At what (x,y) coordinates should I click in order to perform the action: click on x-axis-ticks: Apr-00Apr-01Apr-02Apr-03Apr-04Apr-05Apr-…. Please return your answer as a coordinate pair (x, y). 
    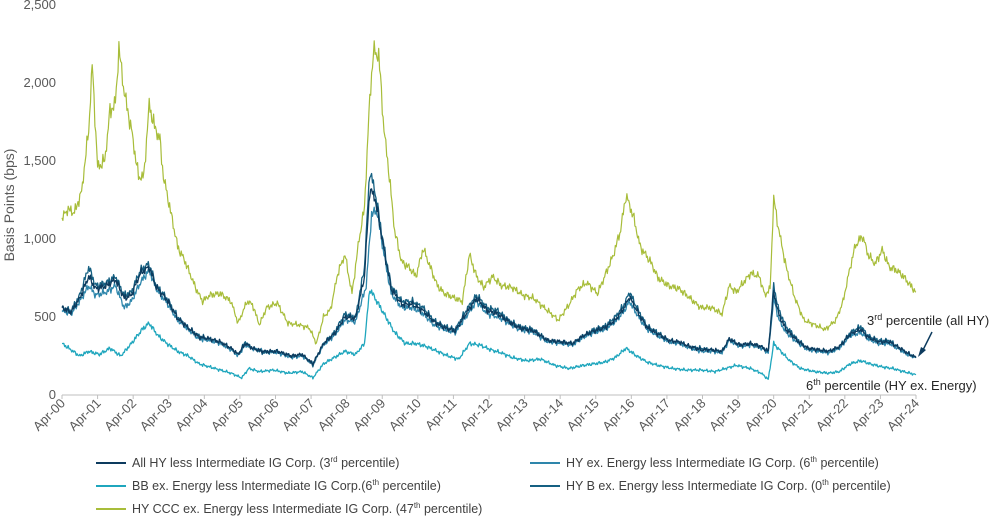
    Looking at the image, I should click on (476, 414).